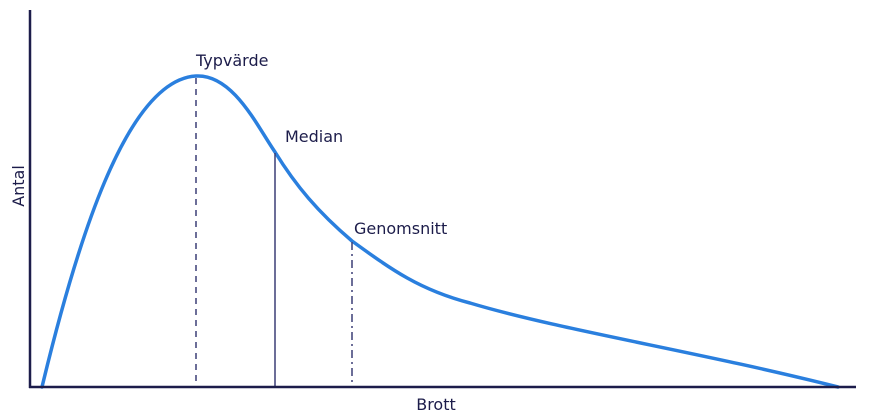  Describe the element at coordinates (18, 186) in the screenshot. I see `y-axis-label: Antal` at that location.